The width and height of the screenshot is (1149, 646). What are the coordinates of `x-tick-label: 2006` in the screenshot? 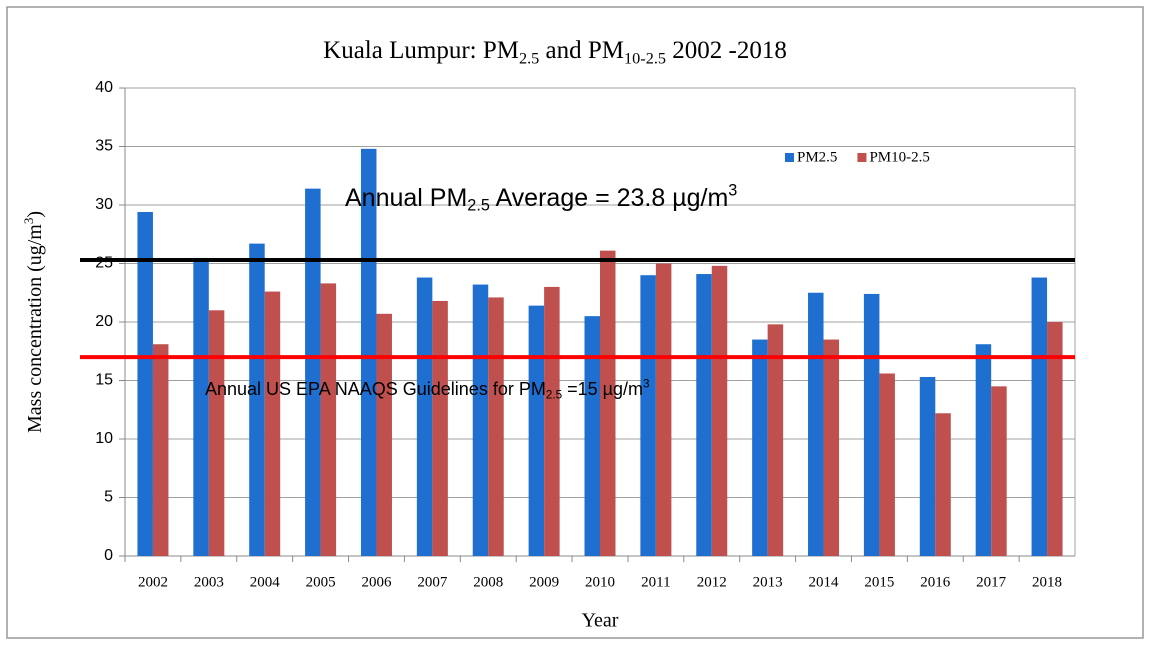 It's located at (376, 582).